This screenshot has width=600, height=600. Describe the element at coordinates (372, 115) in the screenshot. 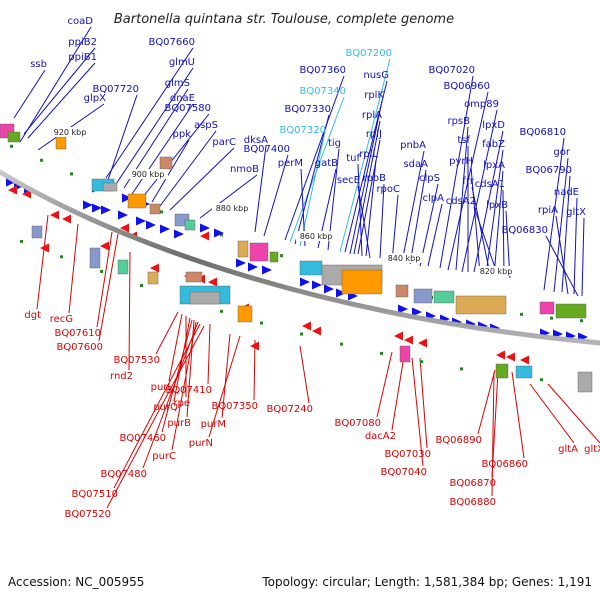

I see `gene-label-rpla: rplA` at that location.